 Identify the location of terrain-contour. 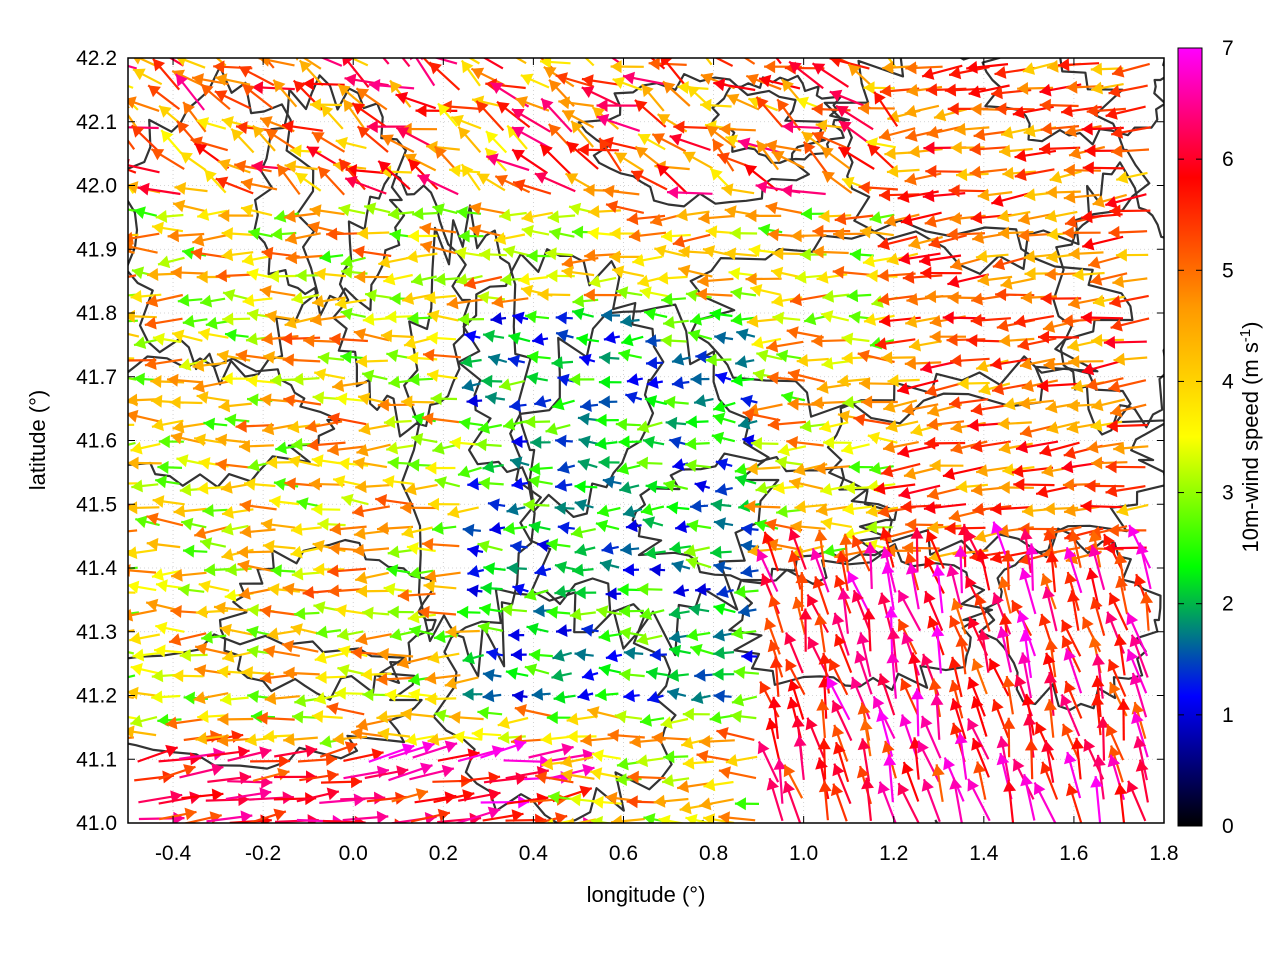
(327, 619).